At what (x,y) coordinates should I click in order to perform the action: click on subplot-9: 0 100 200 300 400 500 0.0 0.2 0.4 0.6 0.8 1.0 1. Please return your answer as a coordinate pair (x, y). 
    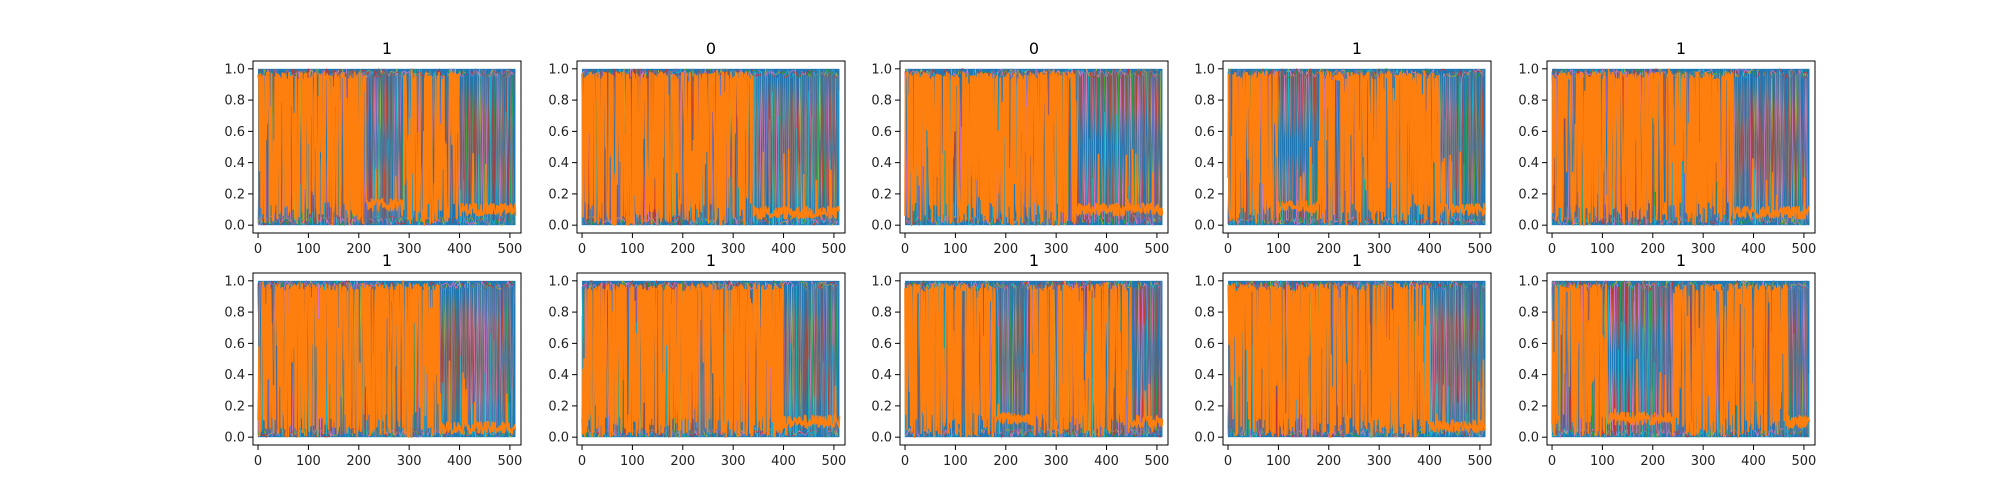
    Looking at the image, I should click on (1343, 360).